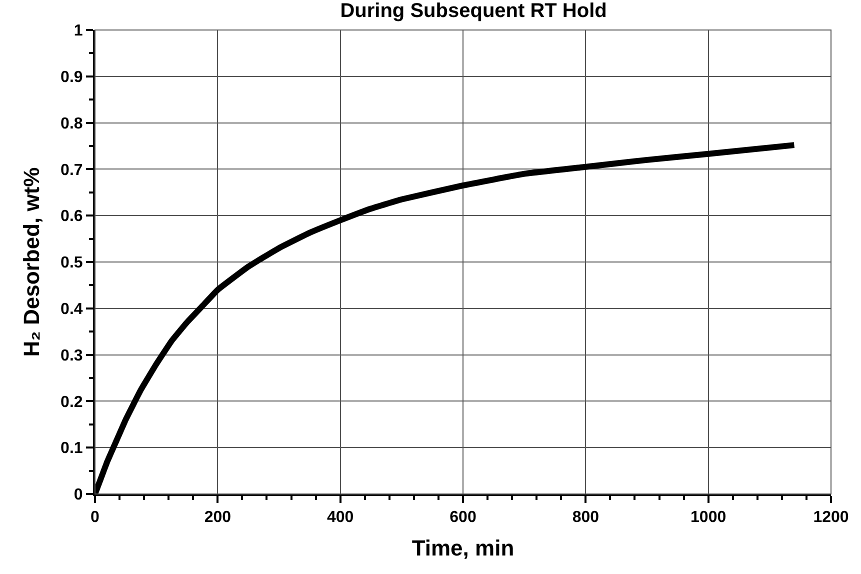 This screenshot has width=861, height=574. I want to click on y-tick-label: 0.2, so click(71, 402).